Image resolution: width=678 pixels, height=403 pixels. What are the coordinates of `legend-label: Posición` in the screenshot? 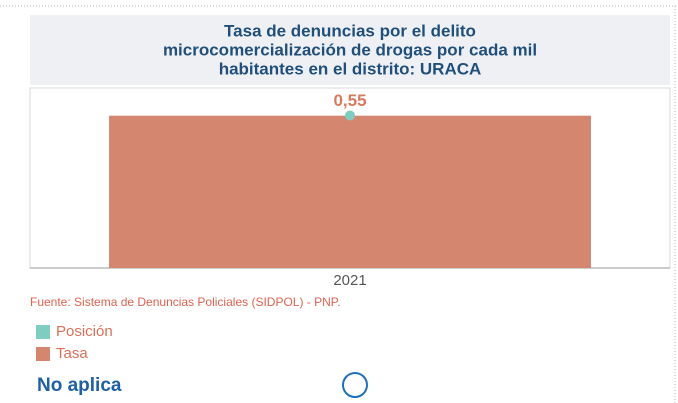 It's located at (84, 331).